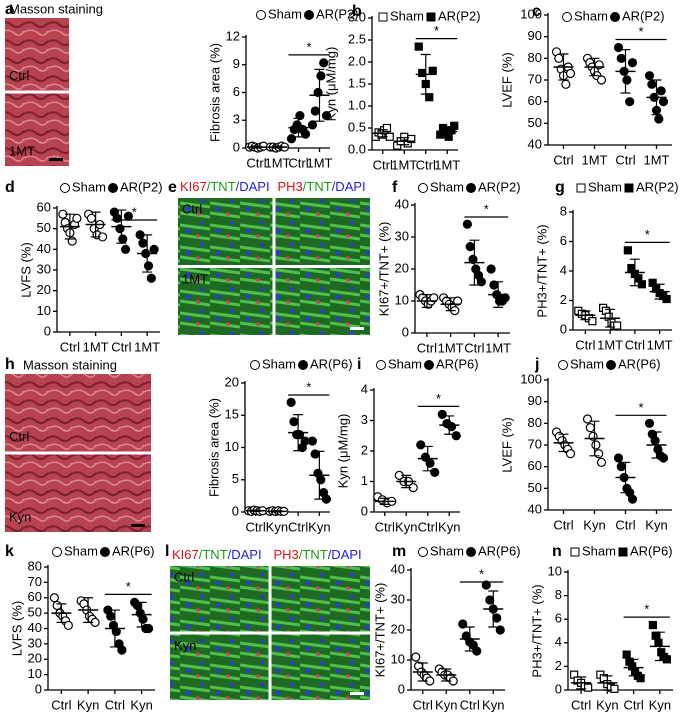  Describe the element at coordinates (47, 330) in the screenshot. I see `y-tick-label: 0` at that location.